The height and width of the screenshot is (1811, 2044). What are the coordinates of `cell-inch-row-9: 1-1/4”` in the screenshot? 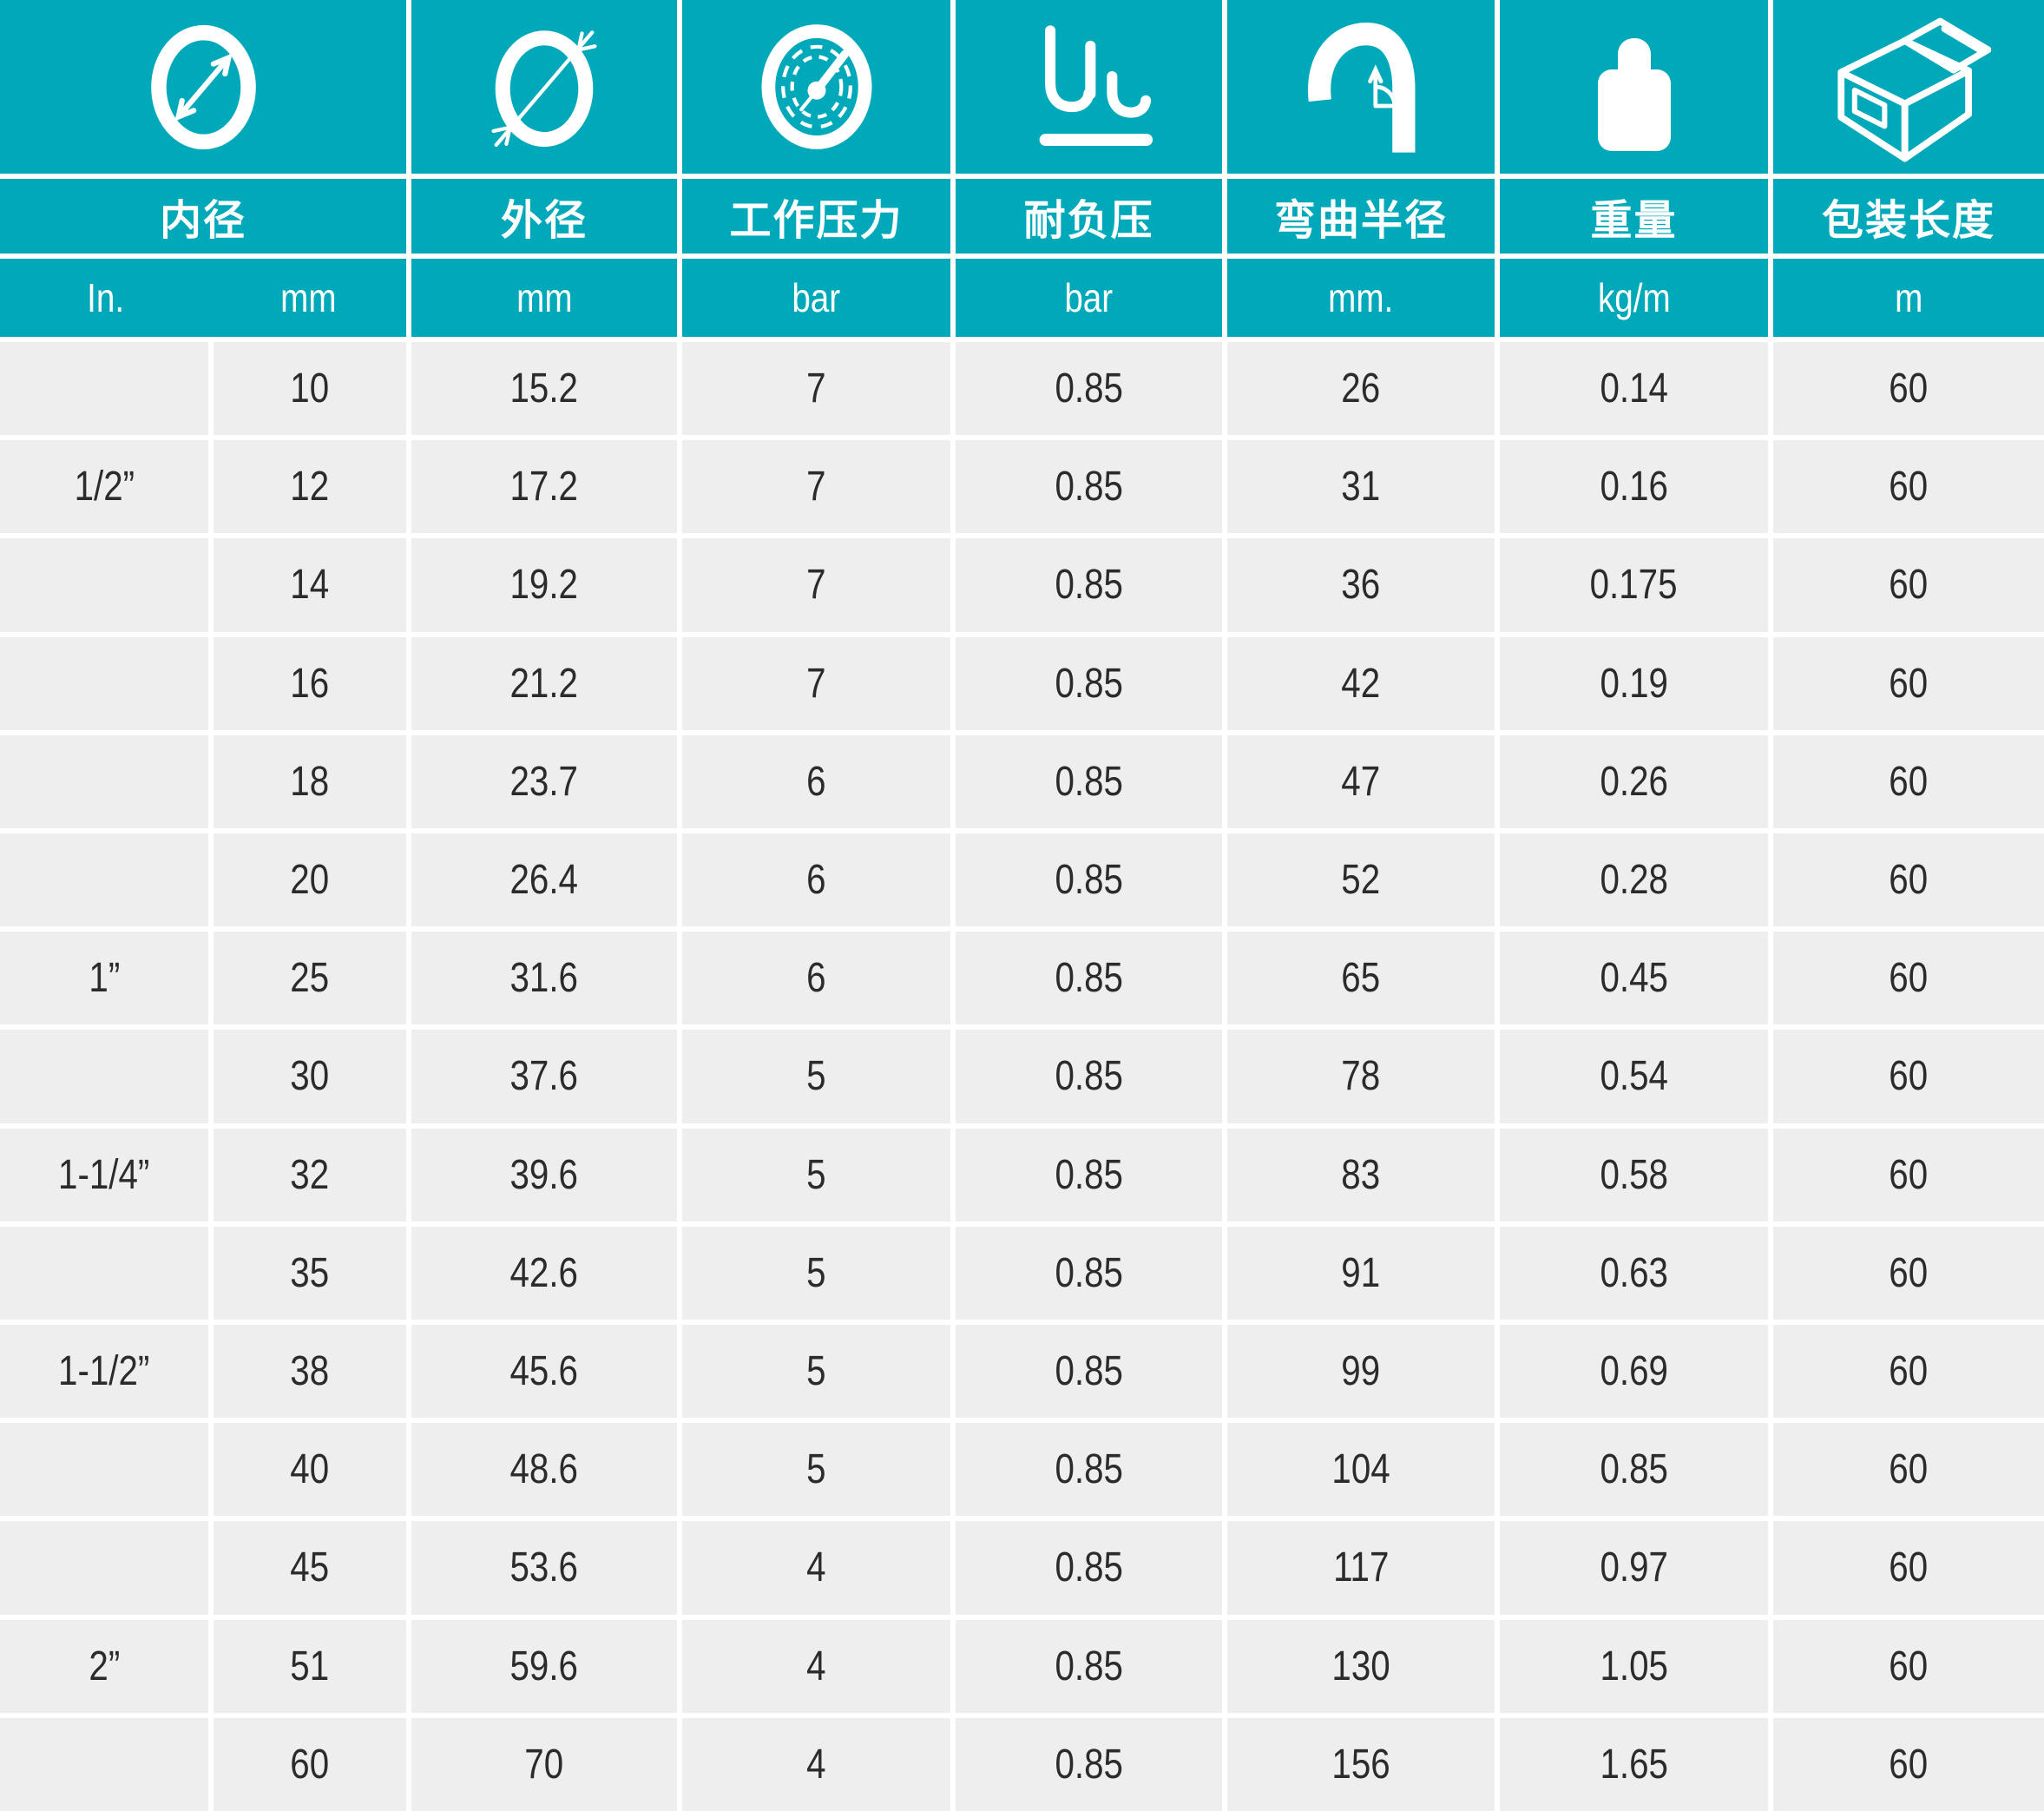 It's located at (104, 1175).